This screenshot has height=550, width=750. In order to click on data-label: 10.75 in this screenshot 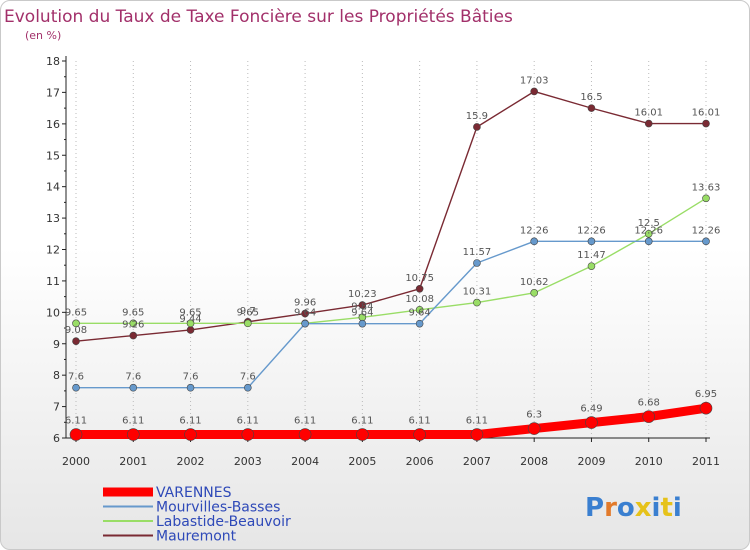, I will do `click(419, 278)`.